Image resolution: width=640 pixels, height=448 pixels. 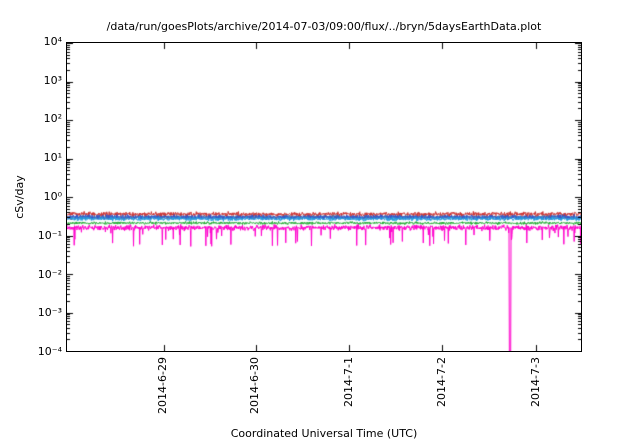 What do you see at coordinates (49, 351) in the screenshot?
I see `y-tick-label: 10⁻⁴` at bounding box center [49, 351].